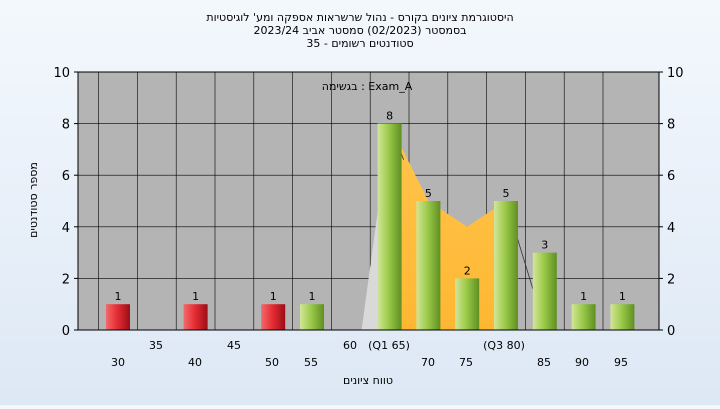 The height and width of the screenshot is (409, 720). I want to click on x-tick-label-lower: 55, so click(311, 362).